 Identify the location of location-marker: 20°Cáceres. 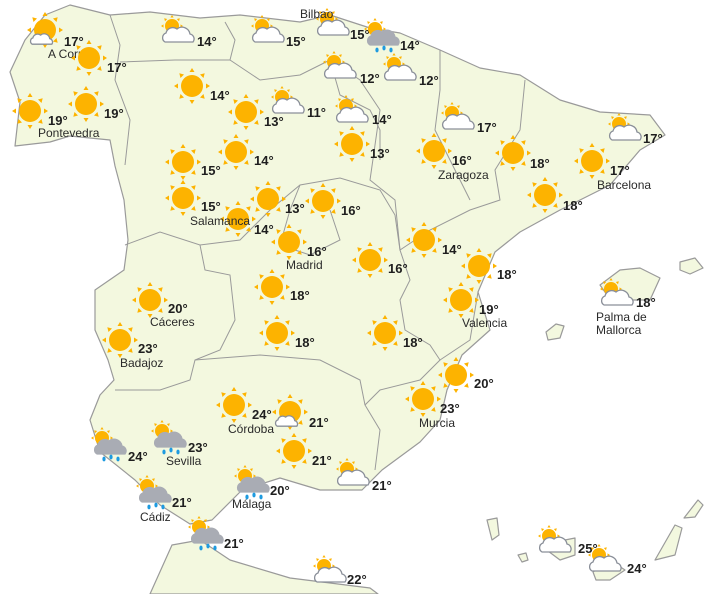
(163, 305).